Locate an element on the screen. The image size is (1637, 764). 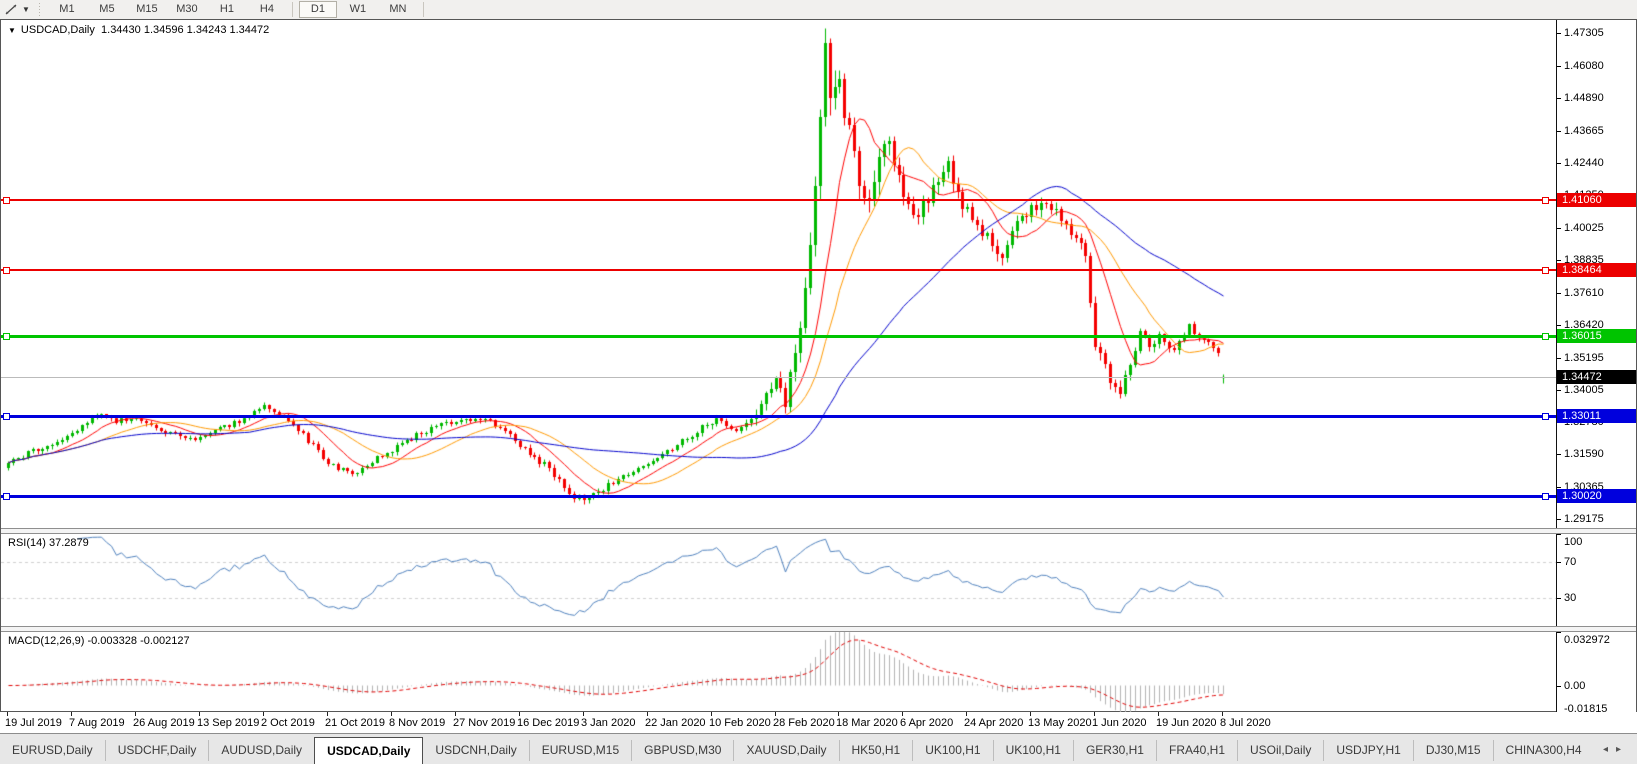
tabs-scroll-right-icon: ▸ is located at coordinates (1622, 749).